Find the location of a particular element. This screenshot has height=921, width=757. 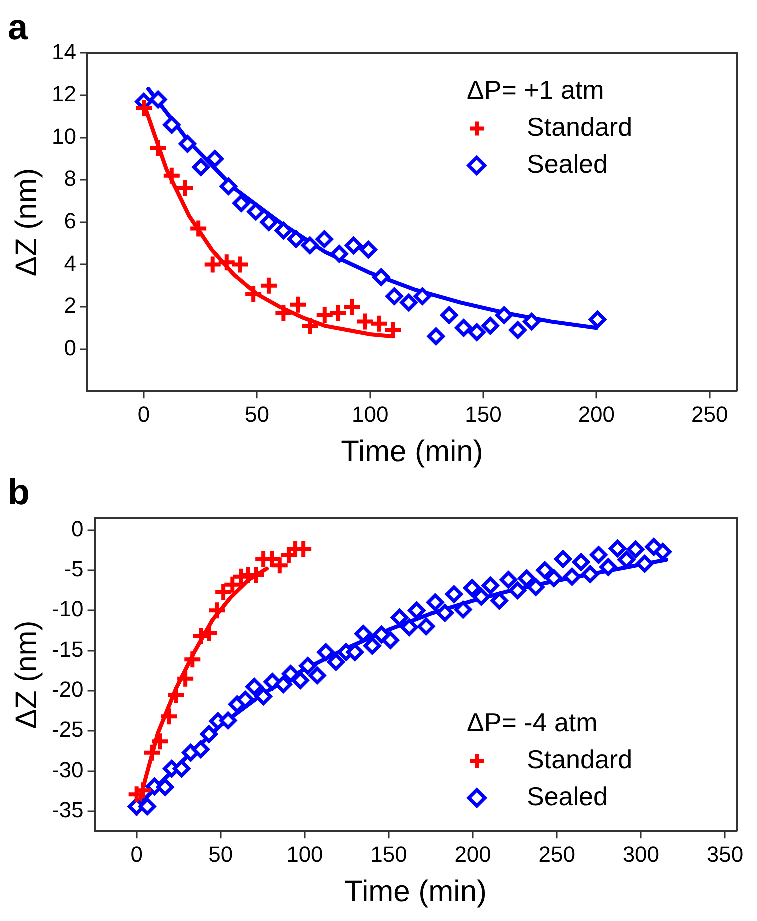

y-tick-label: -5 is located at coordinates (74, 569).